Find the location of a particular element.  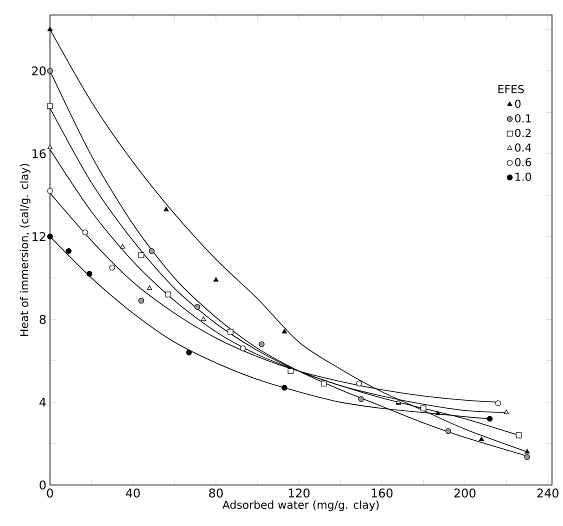

legend-label: 0.4 is located at coordinates (523, 147).